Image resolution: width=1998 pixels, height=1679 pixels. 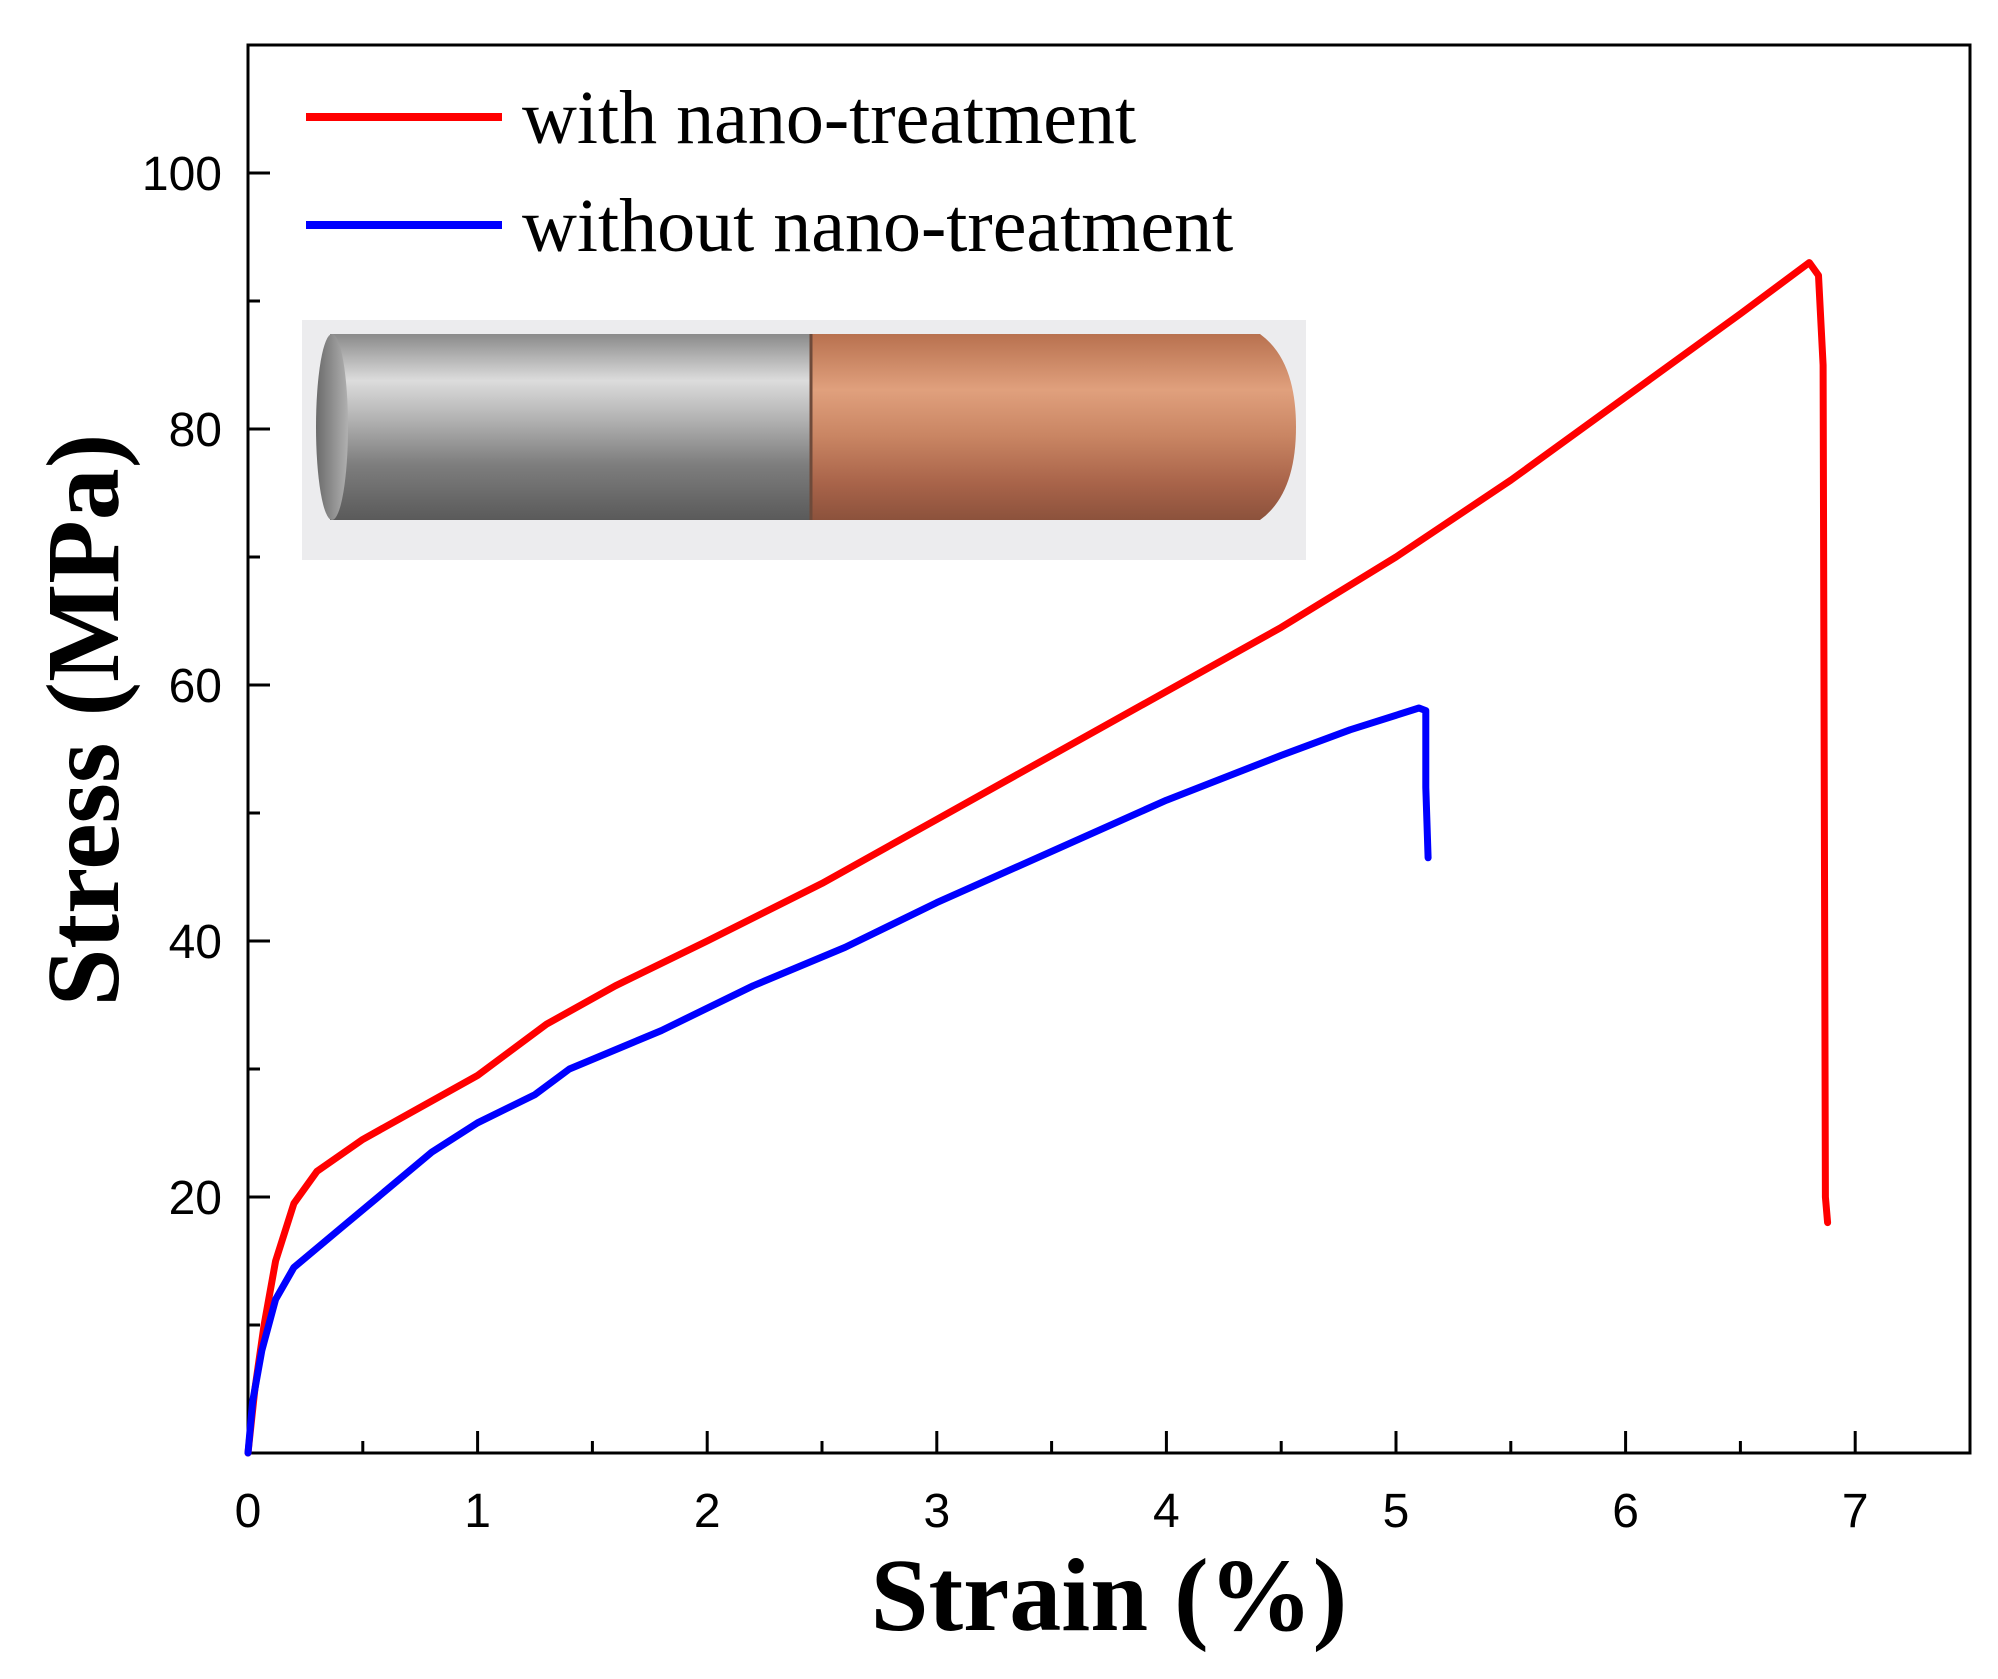 What do you see at coordinates (1053, 427) in the screenshot?
I see `inset-copper-section` at bounding box center [1053, 427].